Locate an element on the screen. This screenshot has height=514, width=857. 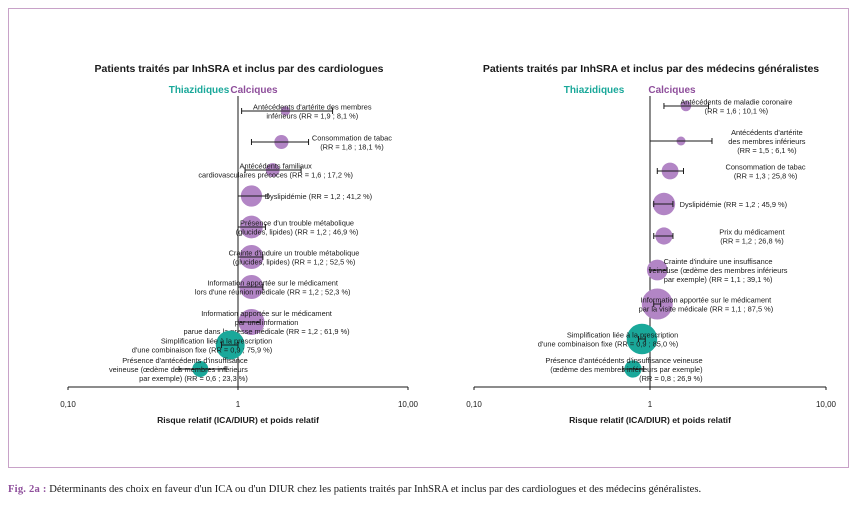
row-label-line: (RR = 1,8 ; 18,1 %) is located at coordinates (351, 147).